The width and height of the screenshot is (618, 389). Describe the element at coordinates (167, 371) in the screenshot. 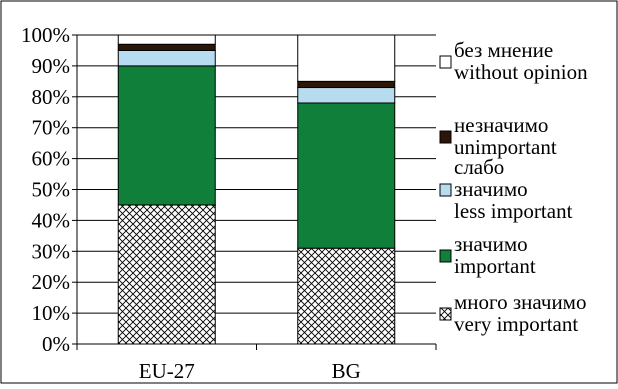

I see `x-tick-label: EU-27` at that location.